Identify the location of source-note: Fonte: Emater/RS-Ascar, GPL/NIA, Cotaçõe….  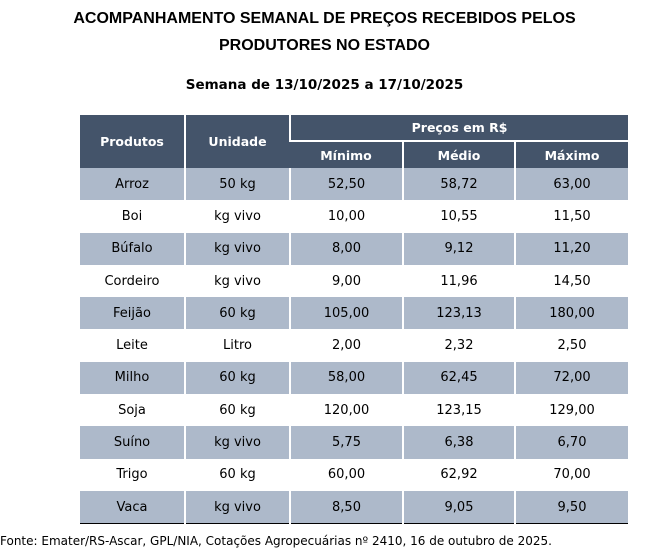
(276, 541).